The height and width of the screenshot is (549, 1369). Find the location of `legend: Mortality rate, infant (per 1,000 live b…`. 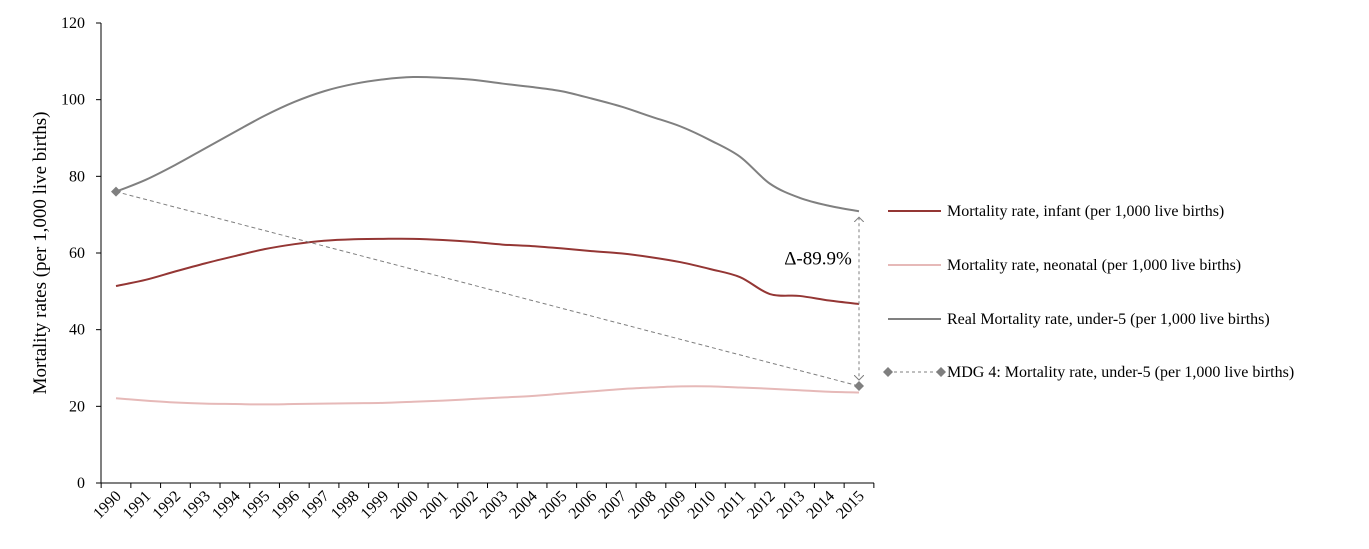

legend: Mortality rate, infant (per 1,000 live b… is located at coordinates (1088, 292).